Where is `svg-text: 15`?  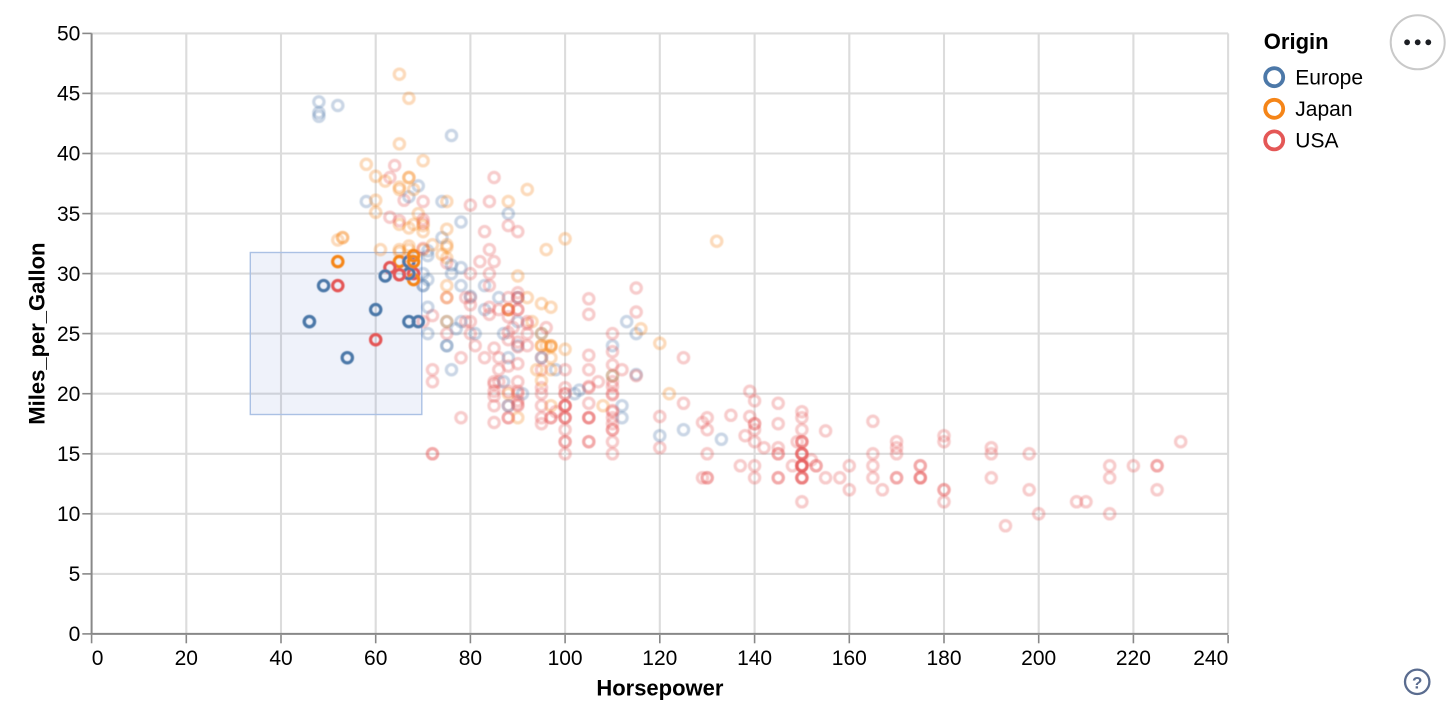
svg-text: 15 is located at coordinates (68, 454).